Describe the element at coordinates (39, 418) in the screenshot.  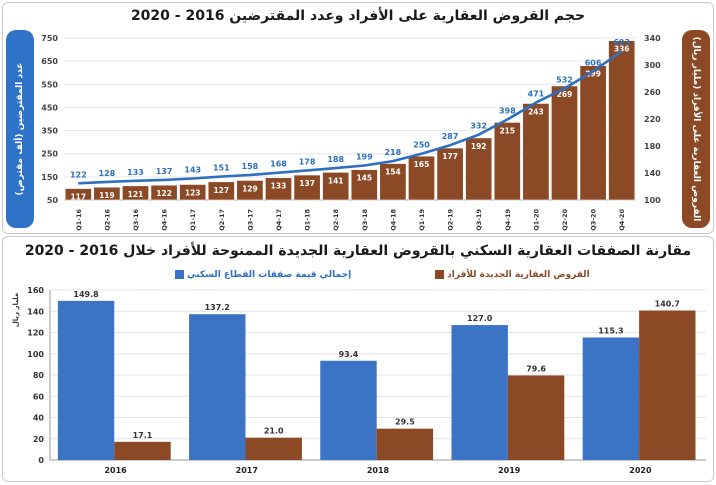
I see `bottom-y-tick-label: 40` at that location.